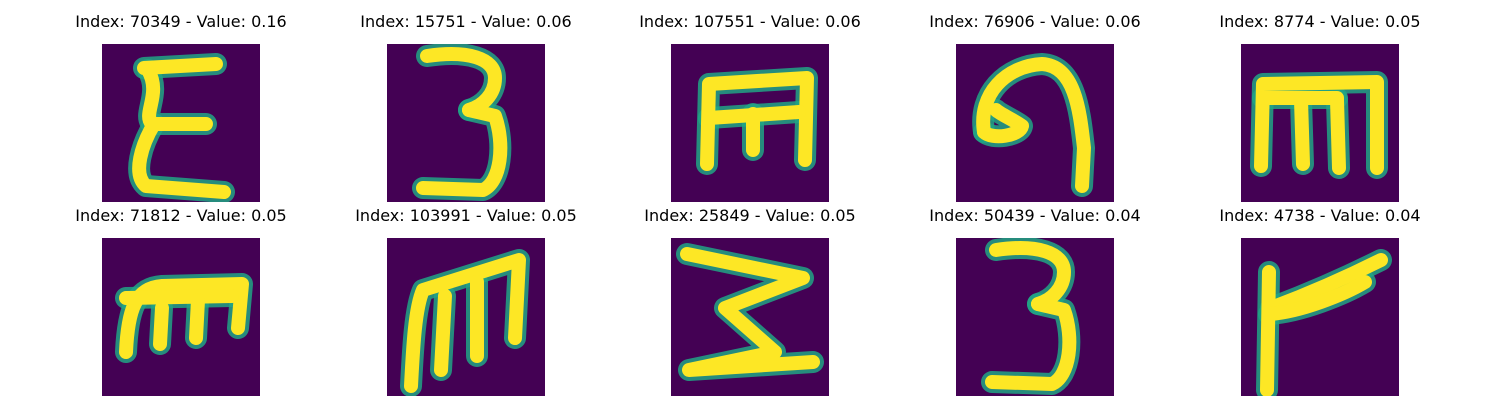  What do you see at coordinates (1035, 215) in the screenshot?
I see `tile-title: Index: 50439 - Value: 0.04` at bounding box center [1035, 215].